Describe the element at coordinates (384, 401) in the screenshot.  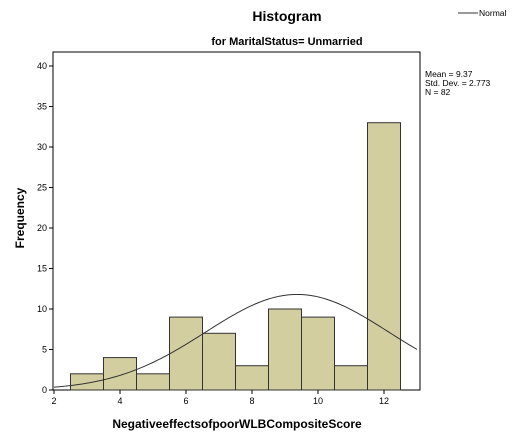
I see `x-tick-label: 12` at that location.